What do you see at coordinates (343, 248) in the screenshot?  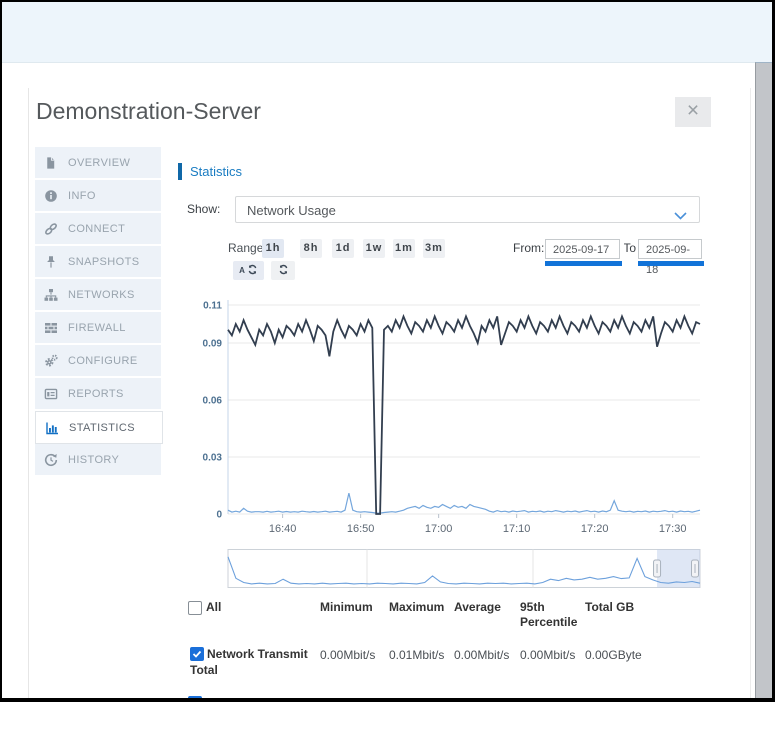 I see `range-button-1d: 1d` at bounding box center [343, 248].